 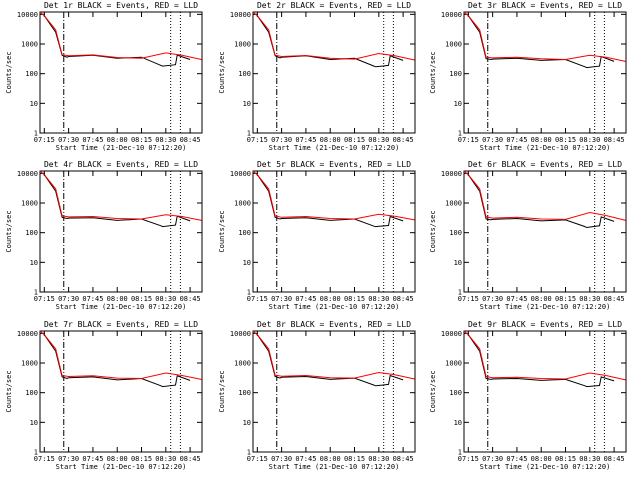 What do you see at coordinates (121, 5) in the screenshot?
I see `chart-title: Det 1r BLACK = Events, RED = LLD` at bounding box center [121, 5].